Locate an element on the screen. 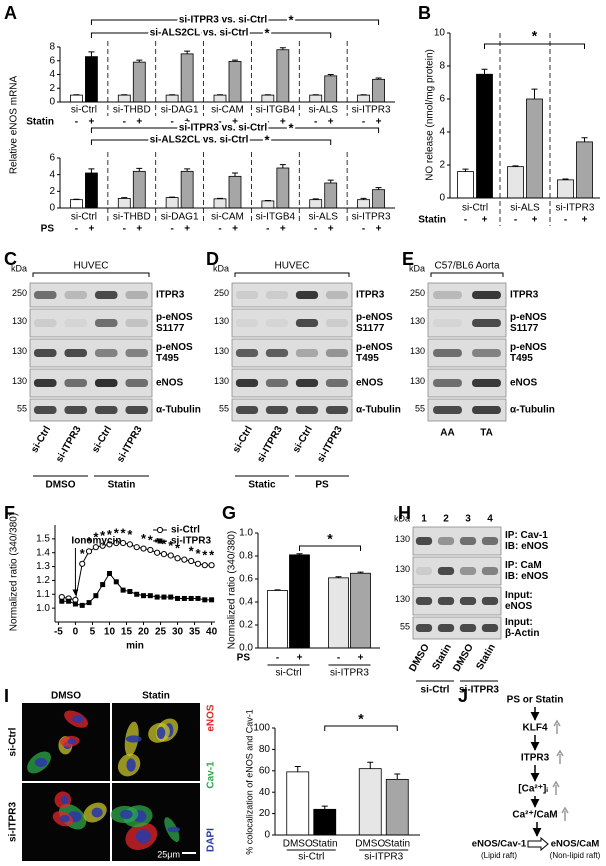  lane-label: TA is located at coordinates (486, 433).